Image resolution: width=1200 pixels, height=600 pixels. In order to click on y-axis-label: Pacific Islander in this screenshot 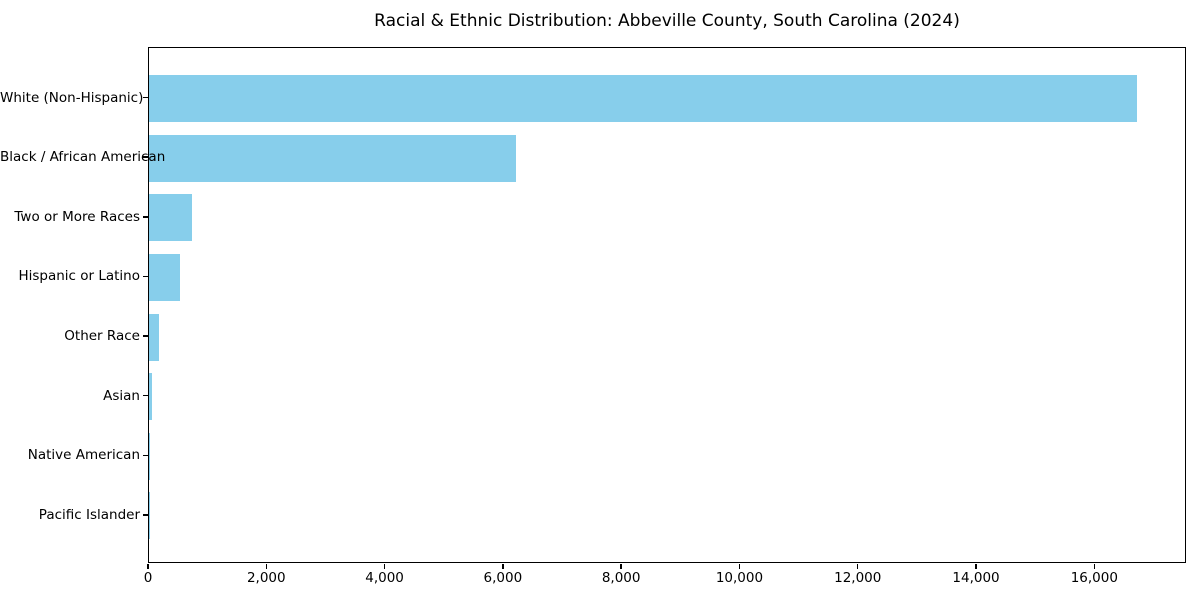, I will do `click(89, 514)`.